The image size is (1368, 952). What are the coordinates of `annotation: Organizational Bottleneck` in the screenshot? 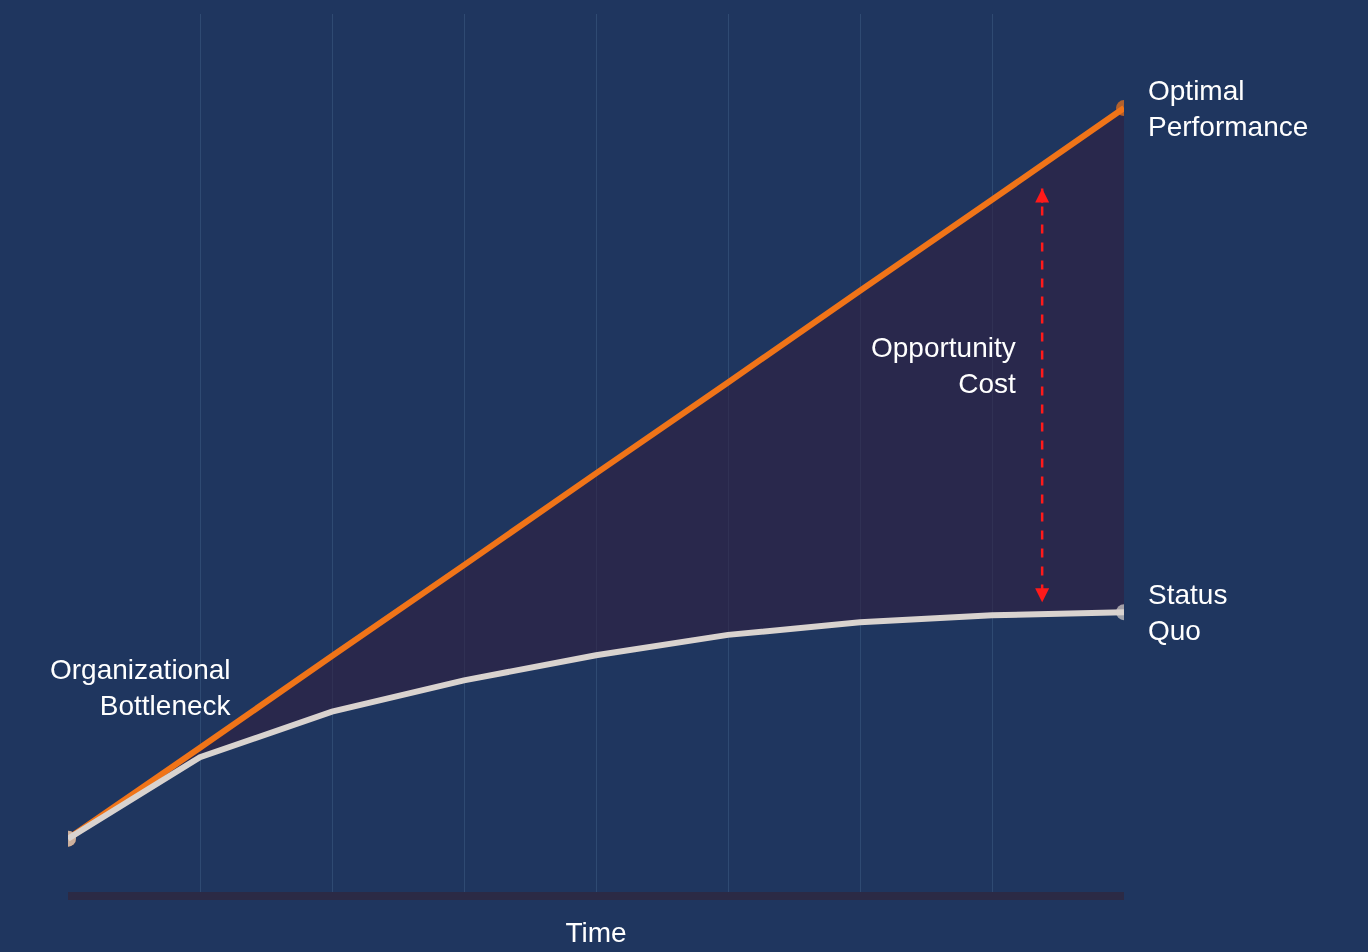 It's located at (141, 688).